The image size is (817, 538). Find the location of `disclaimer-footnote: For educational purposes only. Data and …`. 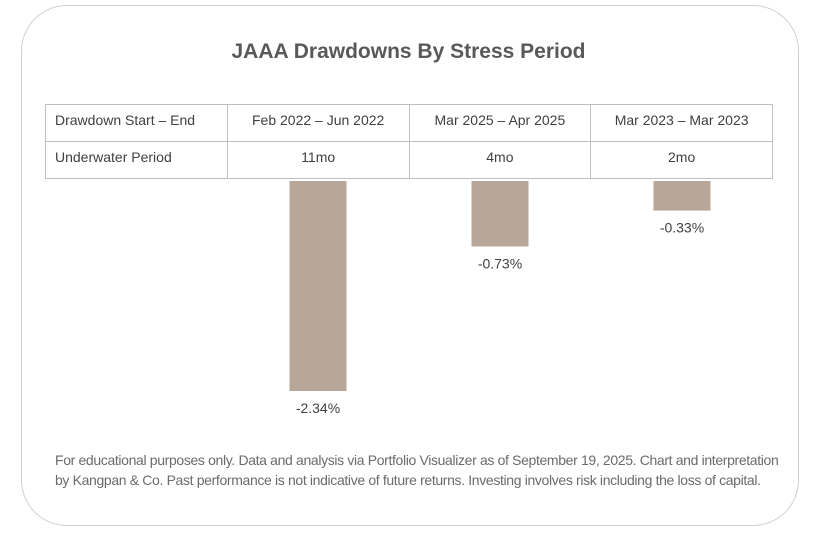

disclaimer-footnote: For educational purposes only. Data and … is located at coordinates (417, 470).